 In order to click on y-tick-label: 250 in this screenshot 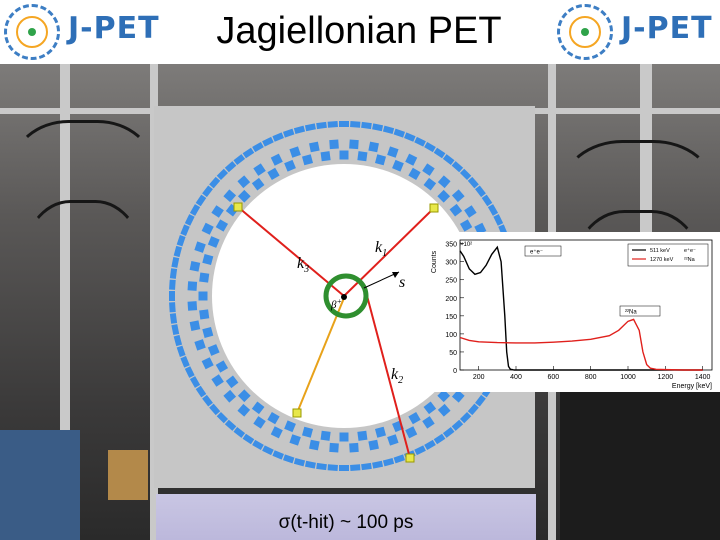, I will do `click(451, 281)`.